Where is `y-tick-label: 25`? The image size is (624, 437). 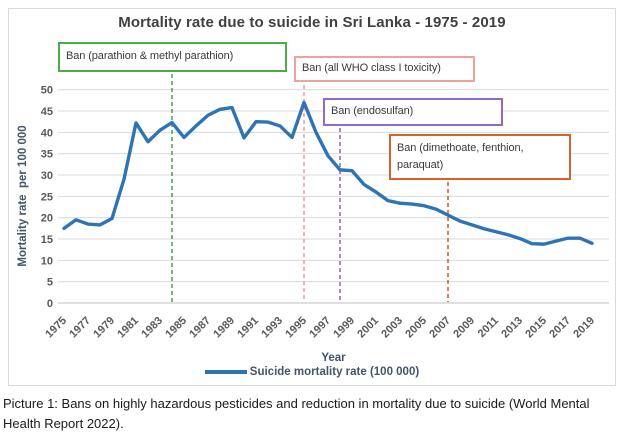 y-tick-label: 25 is located at coordinates (47, 197).